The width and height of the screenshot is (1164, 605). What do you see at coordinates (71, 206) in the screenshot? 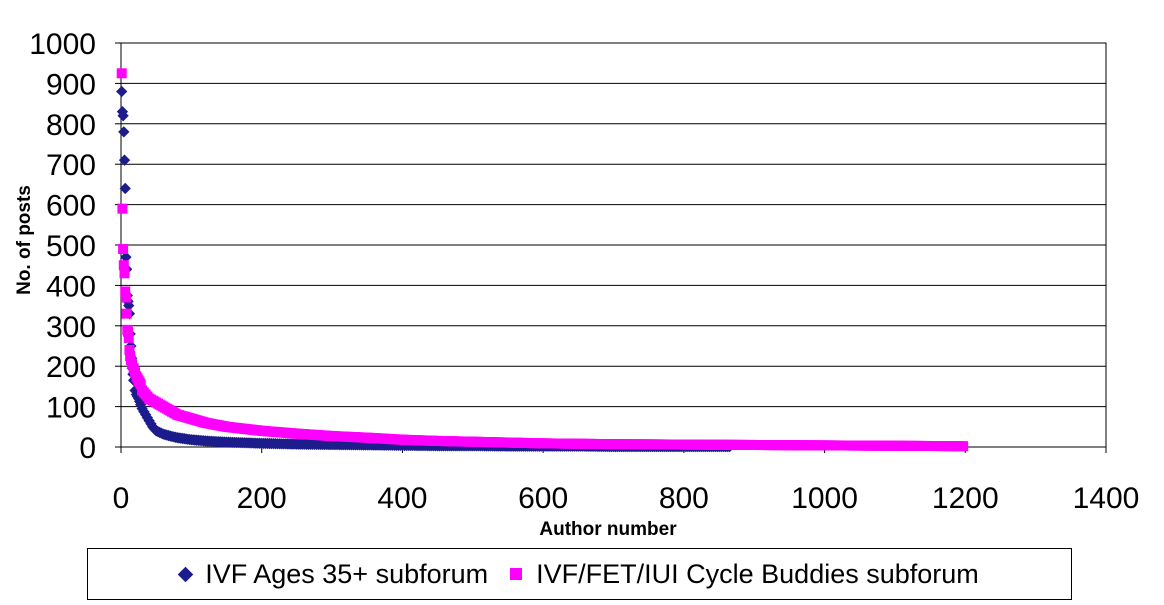
I see `y-tick-label: 600` at bounding box center [71, 206].